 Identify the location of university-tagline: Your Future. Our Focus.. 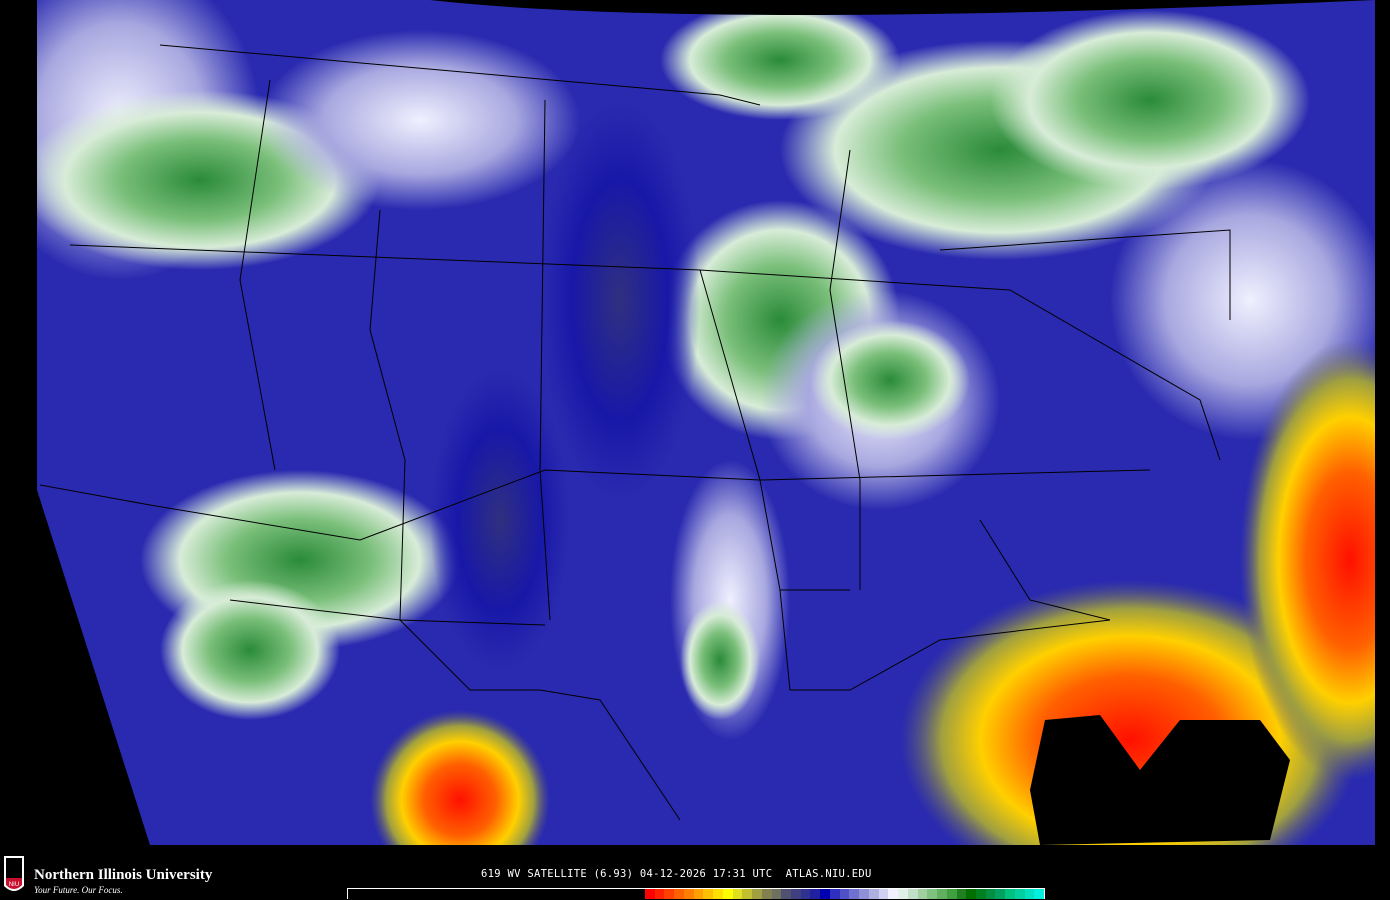
(78, 890).